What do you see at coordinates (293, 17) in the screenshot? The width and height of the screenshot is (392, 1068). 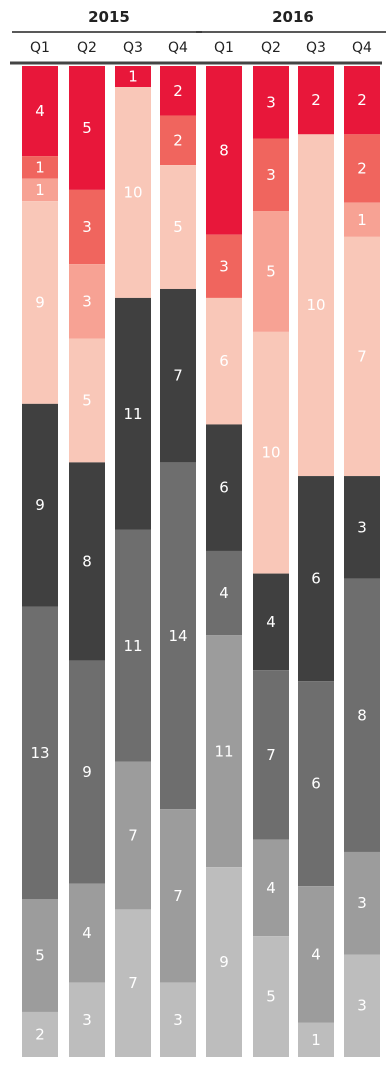 I see `year-label-2016: 2016` at bounding box center [293, 17].